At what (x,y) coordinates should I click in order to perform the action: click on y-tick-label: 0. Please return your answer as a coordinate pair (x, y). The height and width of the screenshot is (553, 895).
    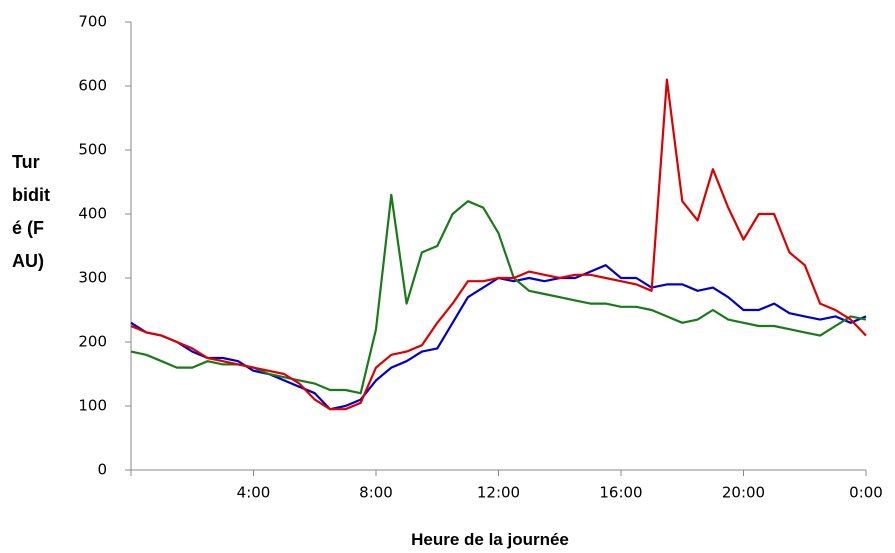
    Looking at the image, I should click on (102, 470).